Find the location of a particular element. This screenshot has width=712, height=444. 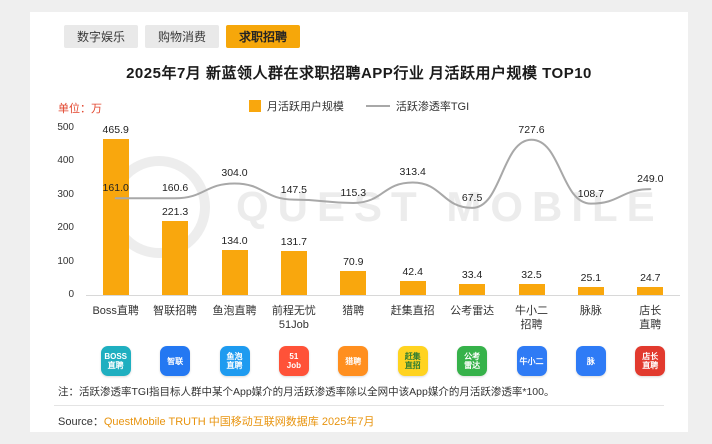

chart-legend: 月活跃用户规模 活跃渗透率TGI is located at coordinates (359, 106).